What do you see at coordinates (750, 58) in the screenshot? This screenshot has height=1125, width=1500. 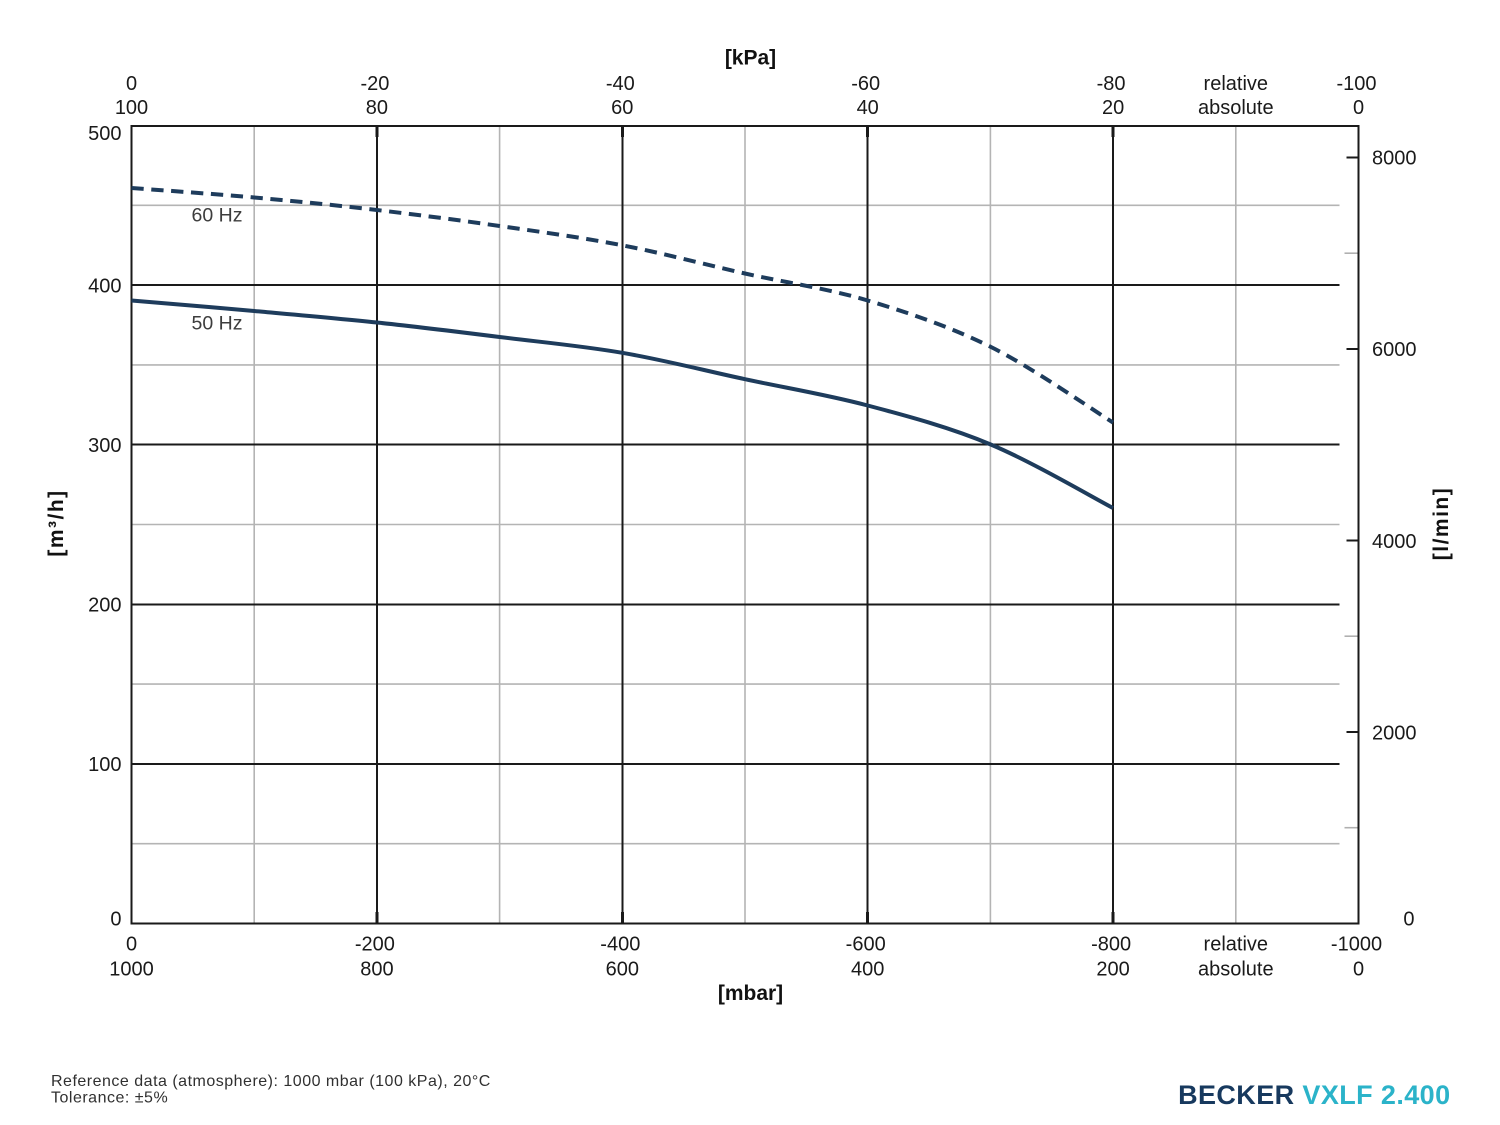 I see `svg-text: [kPa]` at bounding box center [750, 58].